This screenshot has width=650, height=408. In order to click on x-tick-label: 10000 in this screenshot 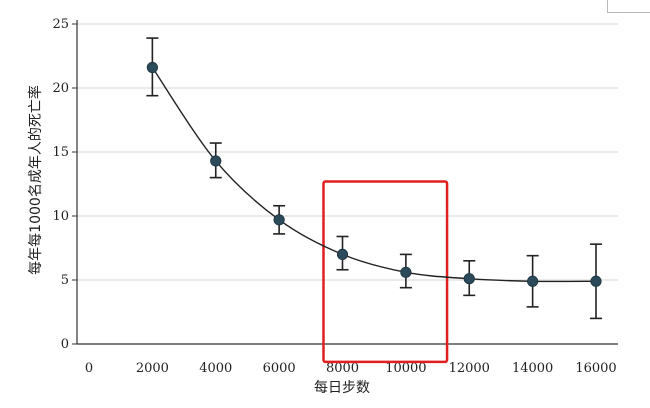, I will do `click(405, 368)`.